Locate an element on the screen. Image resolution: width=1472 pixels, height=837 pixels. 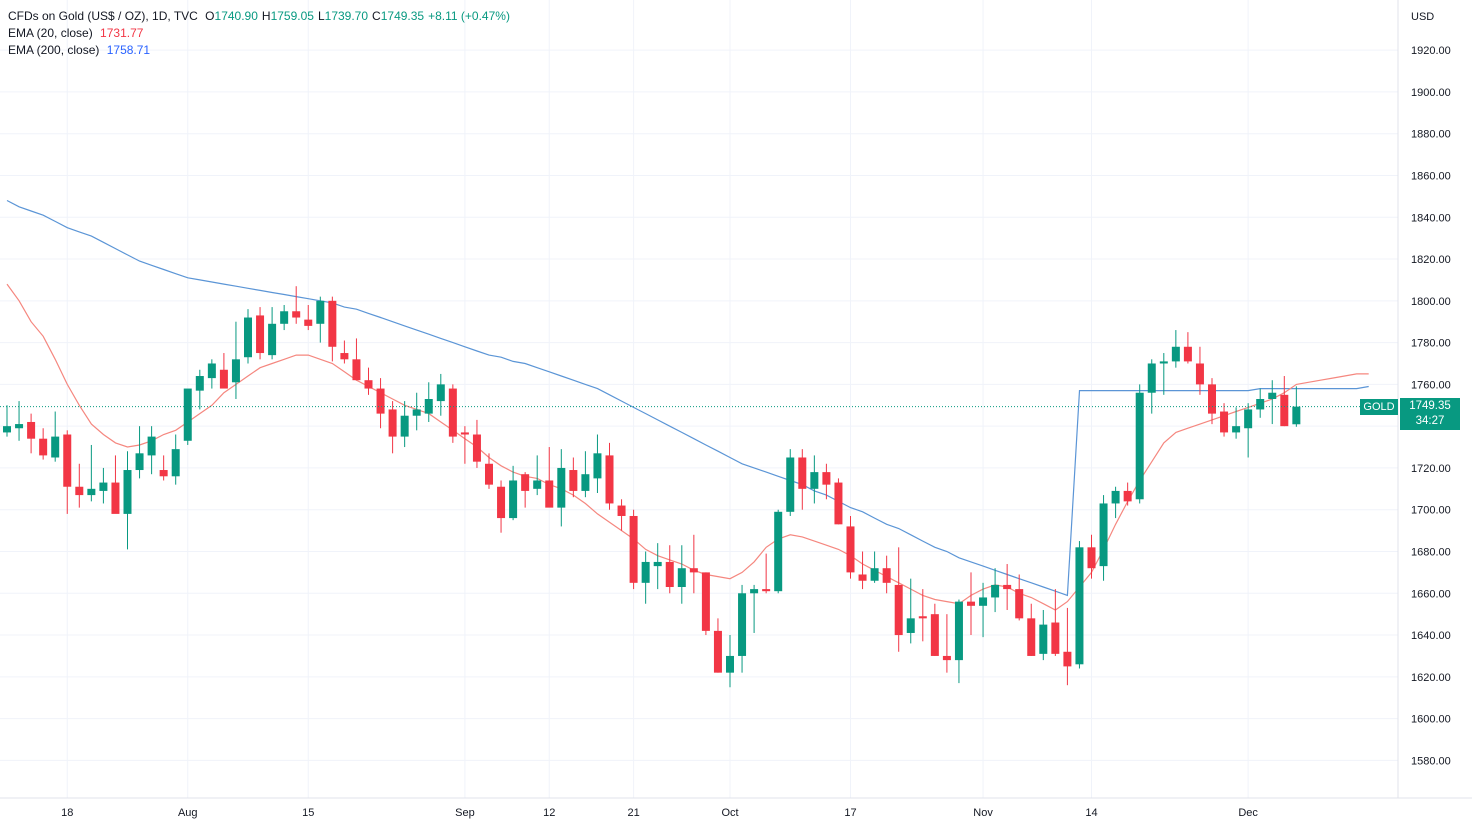
y-tick-label: 1700.00 is located at coordinates (1431, 511).